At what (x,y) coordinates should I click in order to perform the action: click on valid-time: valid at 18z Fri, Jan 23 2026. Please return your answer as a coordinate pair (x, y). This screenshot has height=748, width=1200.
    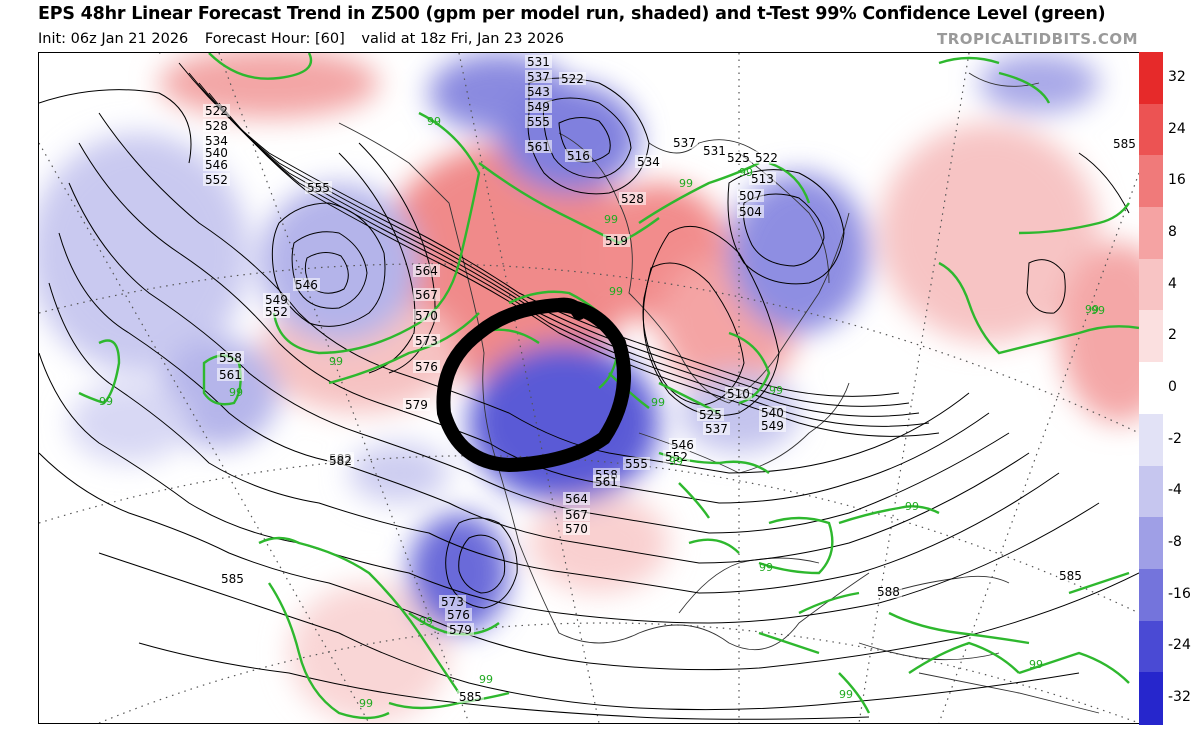
    Looking at the image, I should click on (463, 39).